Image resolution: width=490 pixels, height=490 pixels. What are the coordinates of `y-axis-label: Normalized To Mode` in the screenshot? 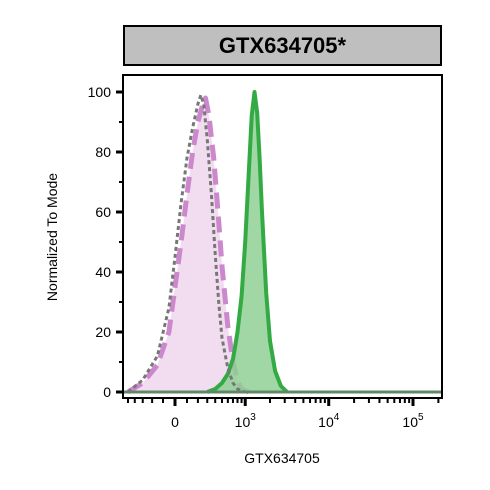 It's located at (52, 237).